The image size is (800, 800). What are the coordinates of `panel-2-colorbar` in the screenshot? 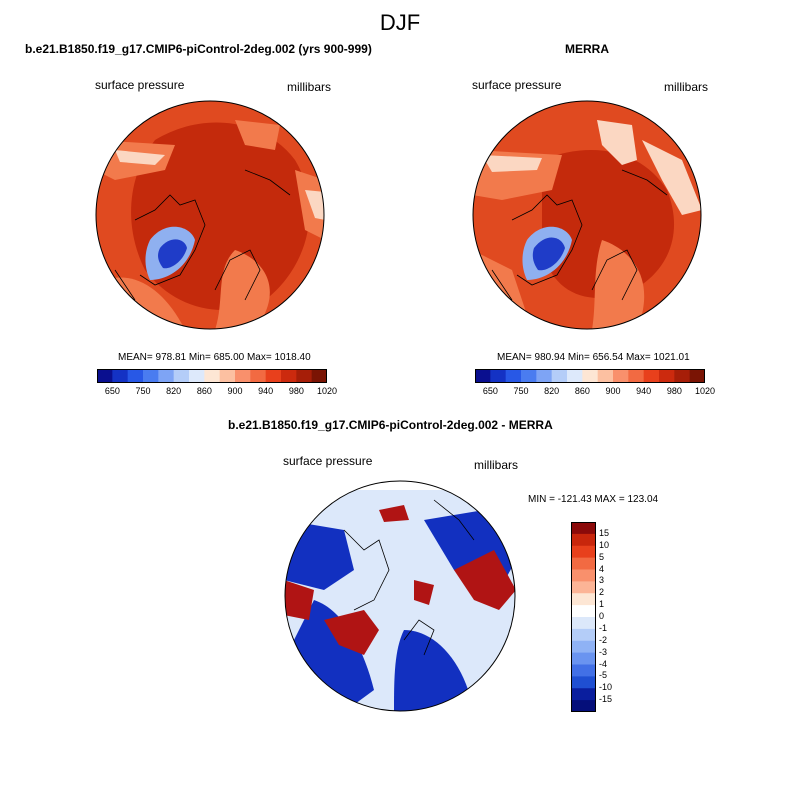 It's located at (590, 376).